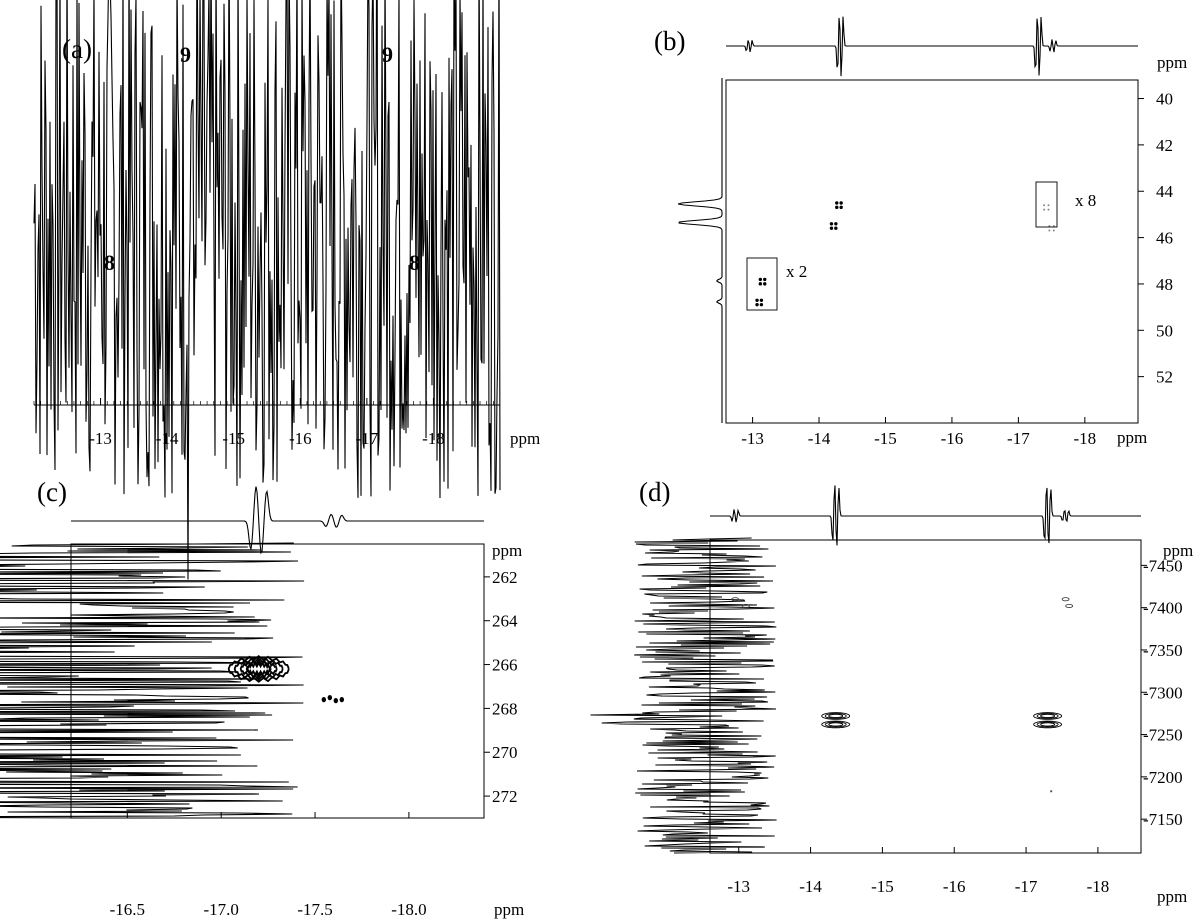 This screenshot has height=921, width=1203. I want to click on panel-d-left-projection, so click(683, 695).